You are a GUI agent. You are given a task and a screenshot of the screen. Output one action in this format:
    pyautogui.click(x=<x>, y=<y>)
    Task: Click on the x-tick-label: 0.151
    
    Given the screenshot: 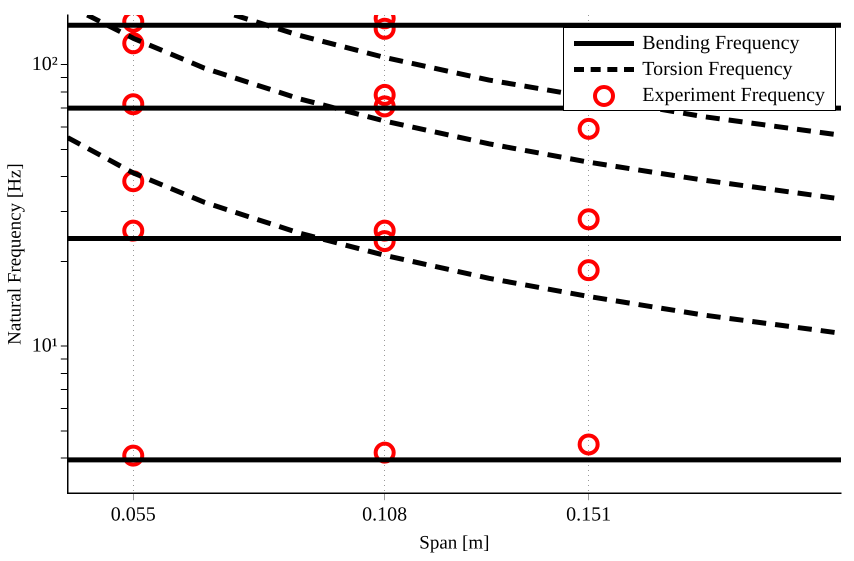 What is the action you would take?
    pyautogui.click(x=589, y=514)
    